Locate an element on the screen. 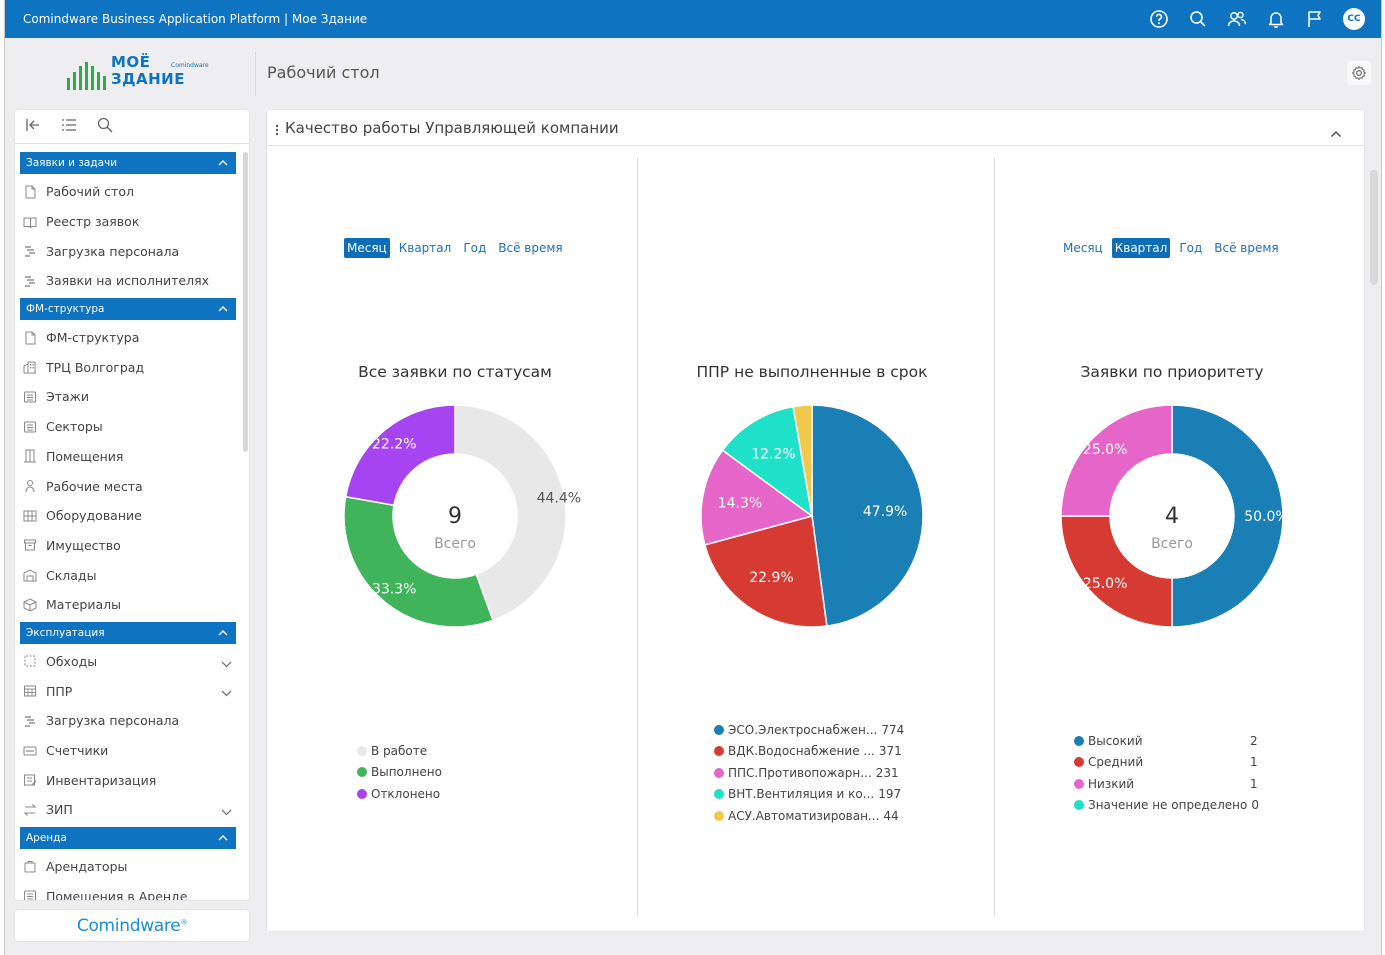 The height and width of the screenshot is (955, 1385). sidebar-item: Этажи is located at coordinates (128, 397).